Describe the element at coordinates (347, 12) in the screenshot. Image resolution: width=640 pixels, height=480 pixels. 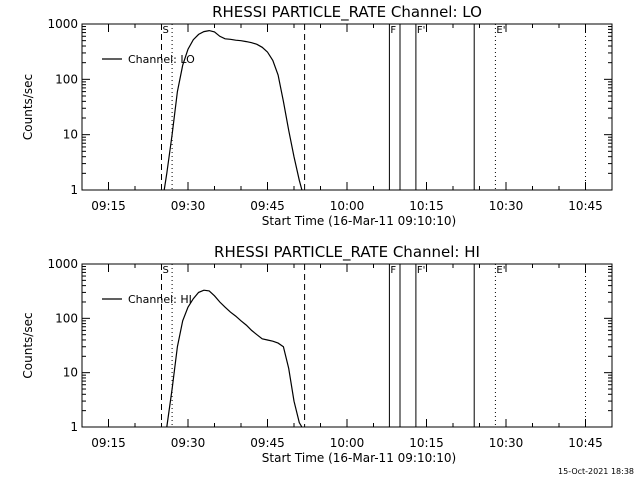
I see `chart-title: RHESSI PARTICLE_RATE Channel: LO` at that location.